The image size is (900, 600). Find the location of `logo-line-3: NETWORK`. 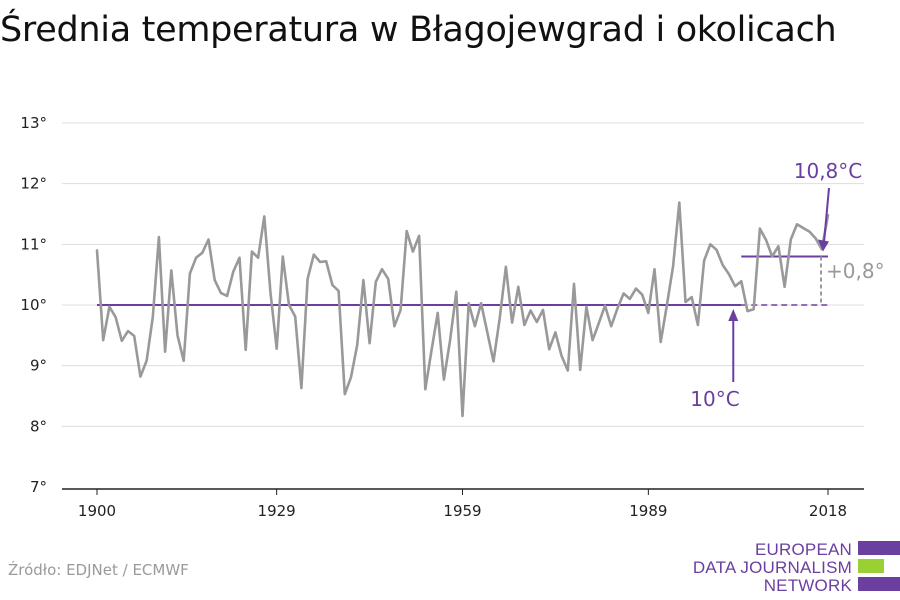

logo-line-3: NETWORK is located at coordinates (807, 585).